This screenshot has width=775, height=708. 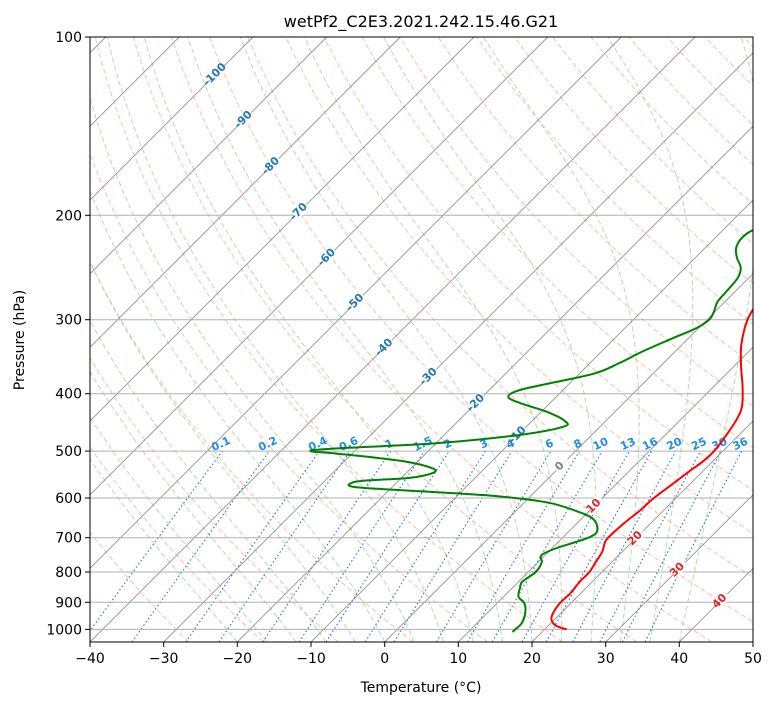 What do you see at coordinates (601, 444) in the screenshot?
I see `mixing-ratio-label: 10` at bounding box center [601, 444].